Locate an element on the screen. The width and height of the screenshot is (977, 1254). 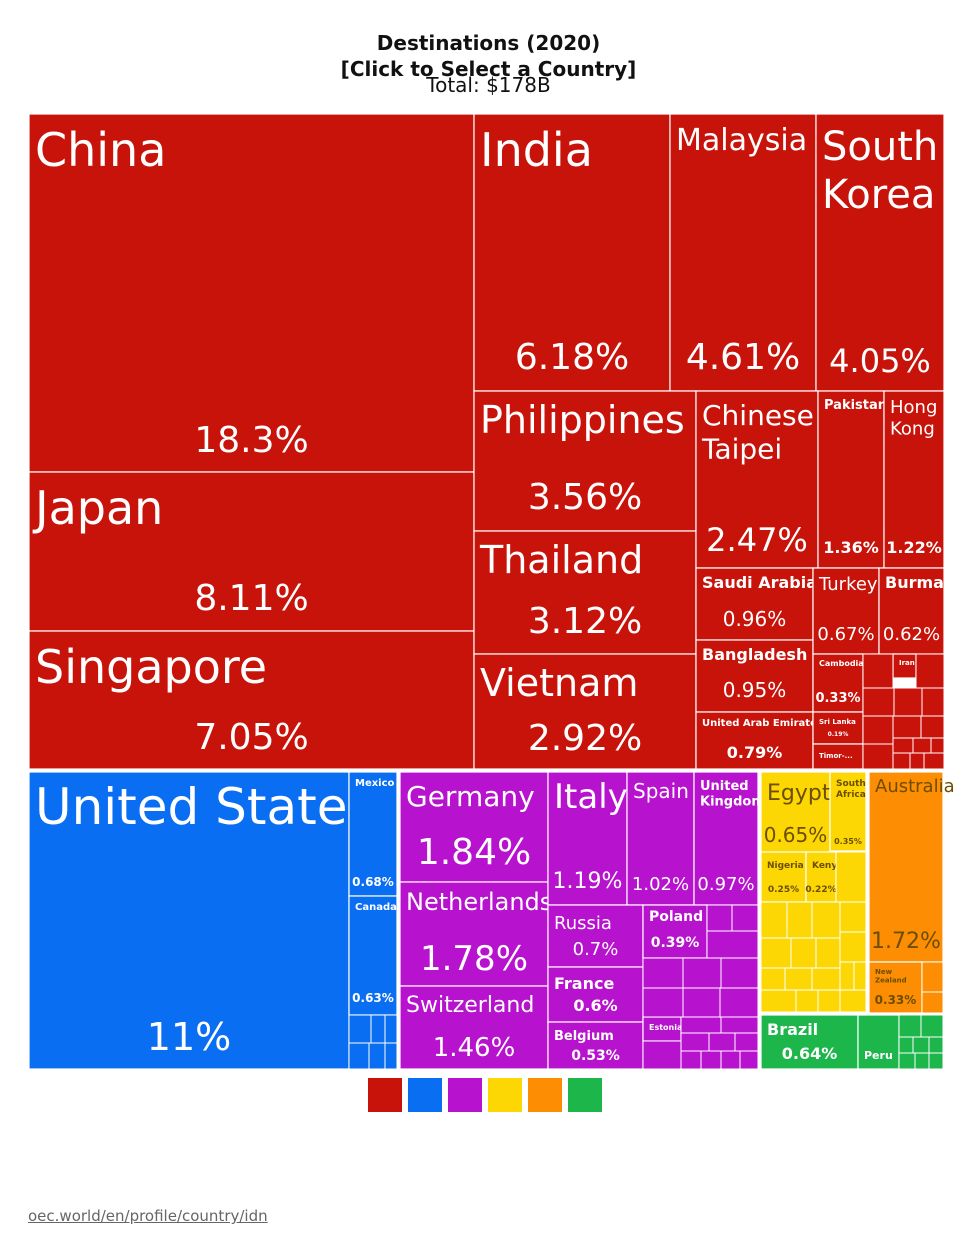
tile-thailand: Thailand 3.12% is located at coordinates (585, 592).